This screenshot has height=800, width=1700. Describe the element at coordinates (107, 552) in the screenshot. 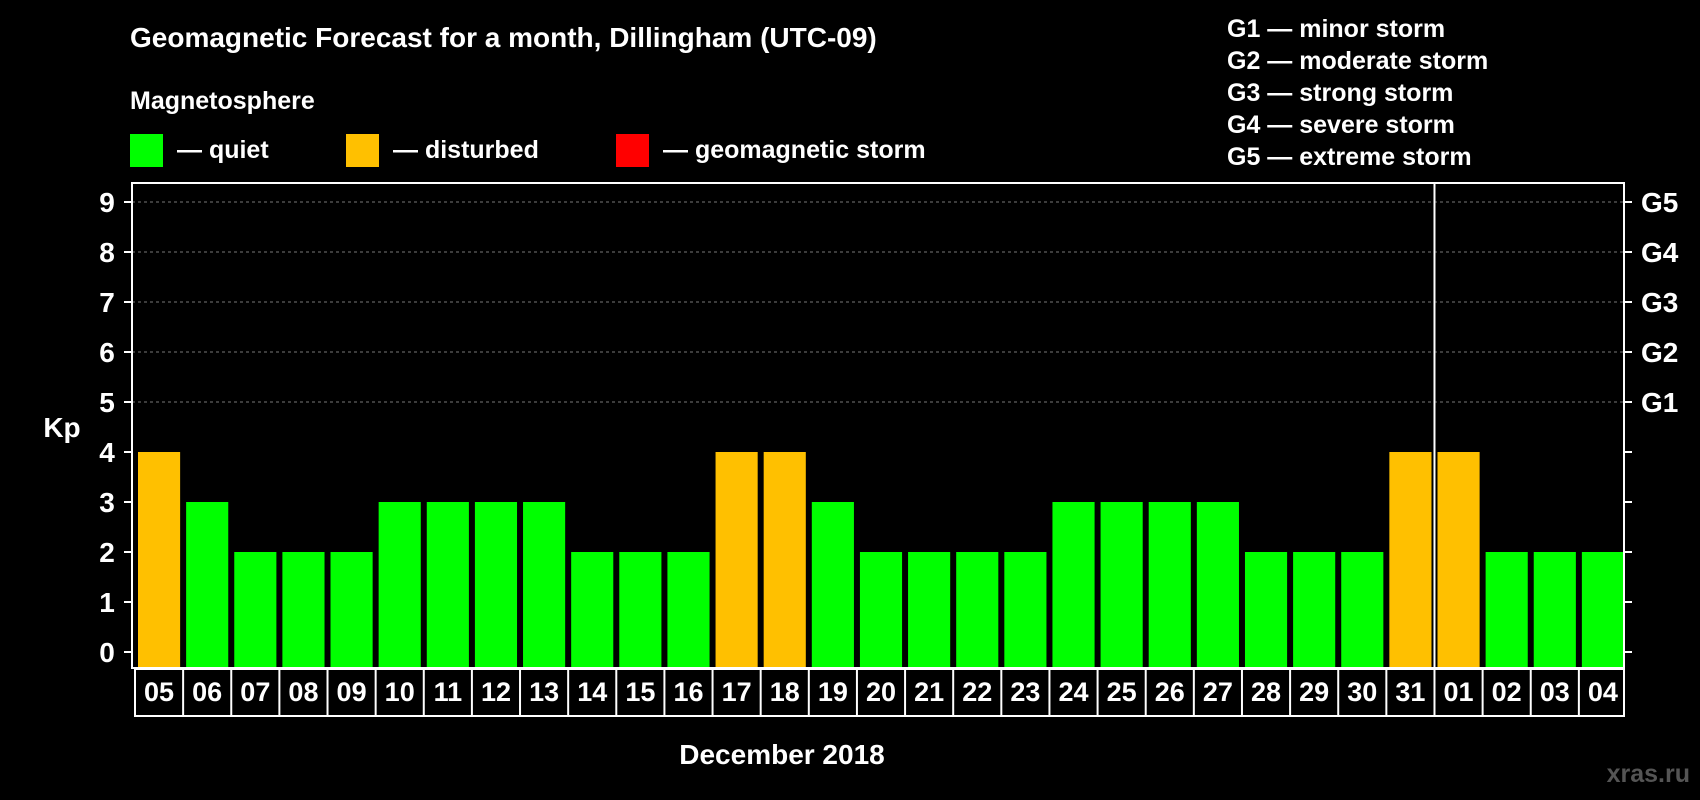

I see `y-tick-label: 2` at that location.